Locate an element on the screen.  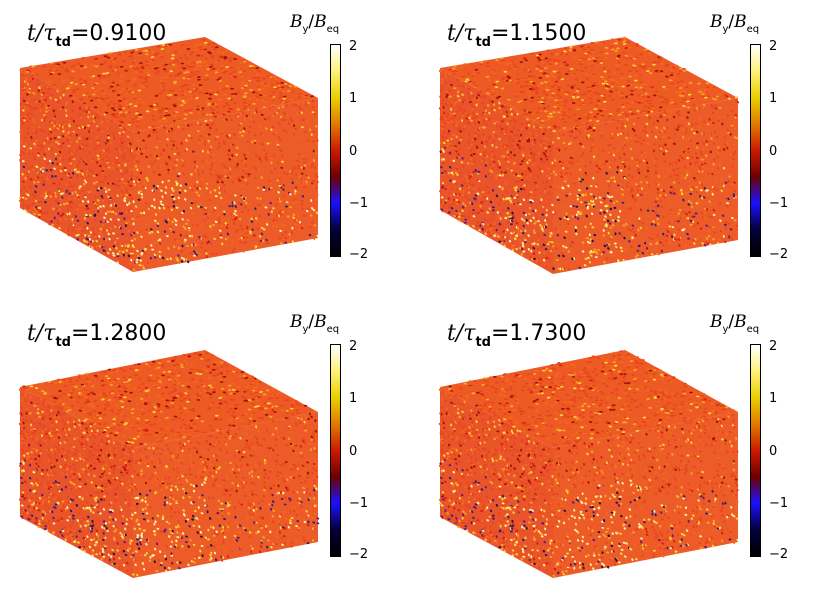
time-label: t/τtd=1.1500 is located at coordinates (517, 35).